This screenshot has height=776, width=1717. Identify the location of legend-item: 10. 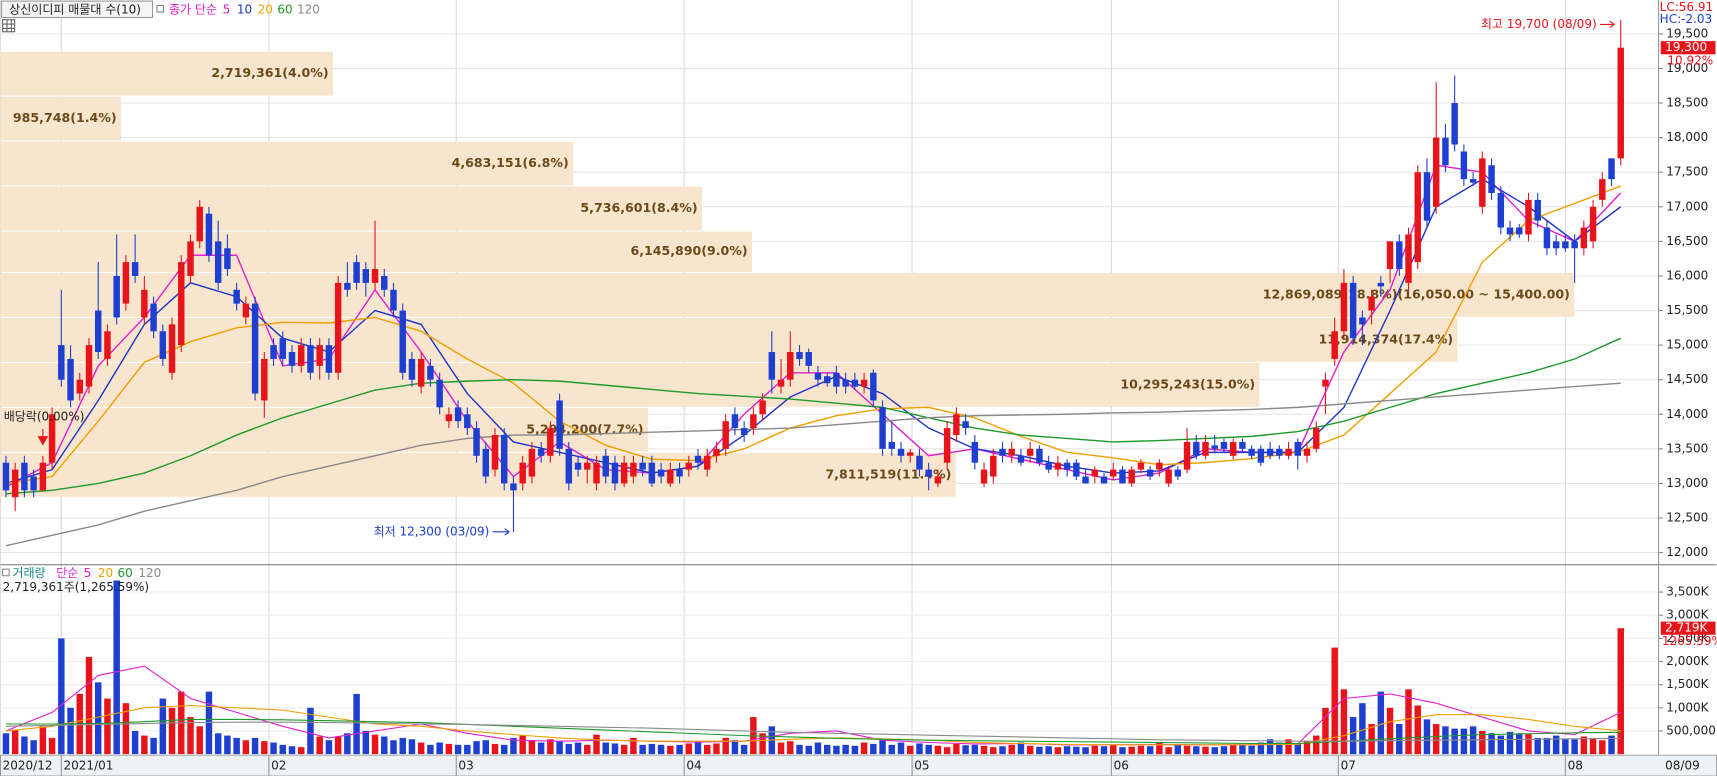
(244, 9).